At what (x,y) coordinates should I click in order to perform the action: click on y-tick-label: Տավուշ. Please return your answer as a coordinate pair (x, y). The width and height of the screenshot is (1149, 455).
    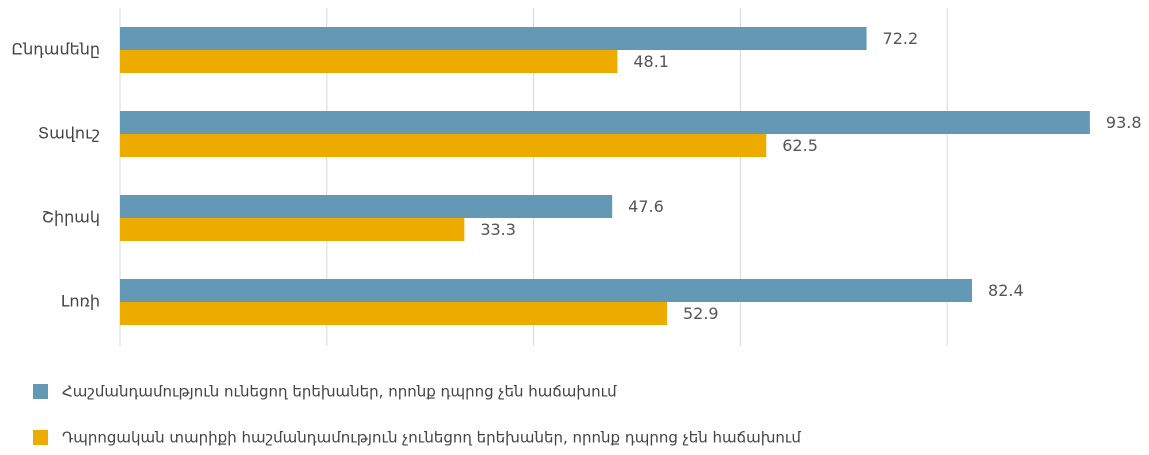
    Looking at the image, I should click on (69, 133).